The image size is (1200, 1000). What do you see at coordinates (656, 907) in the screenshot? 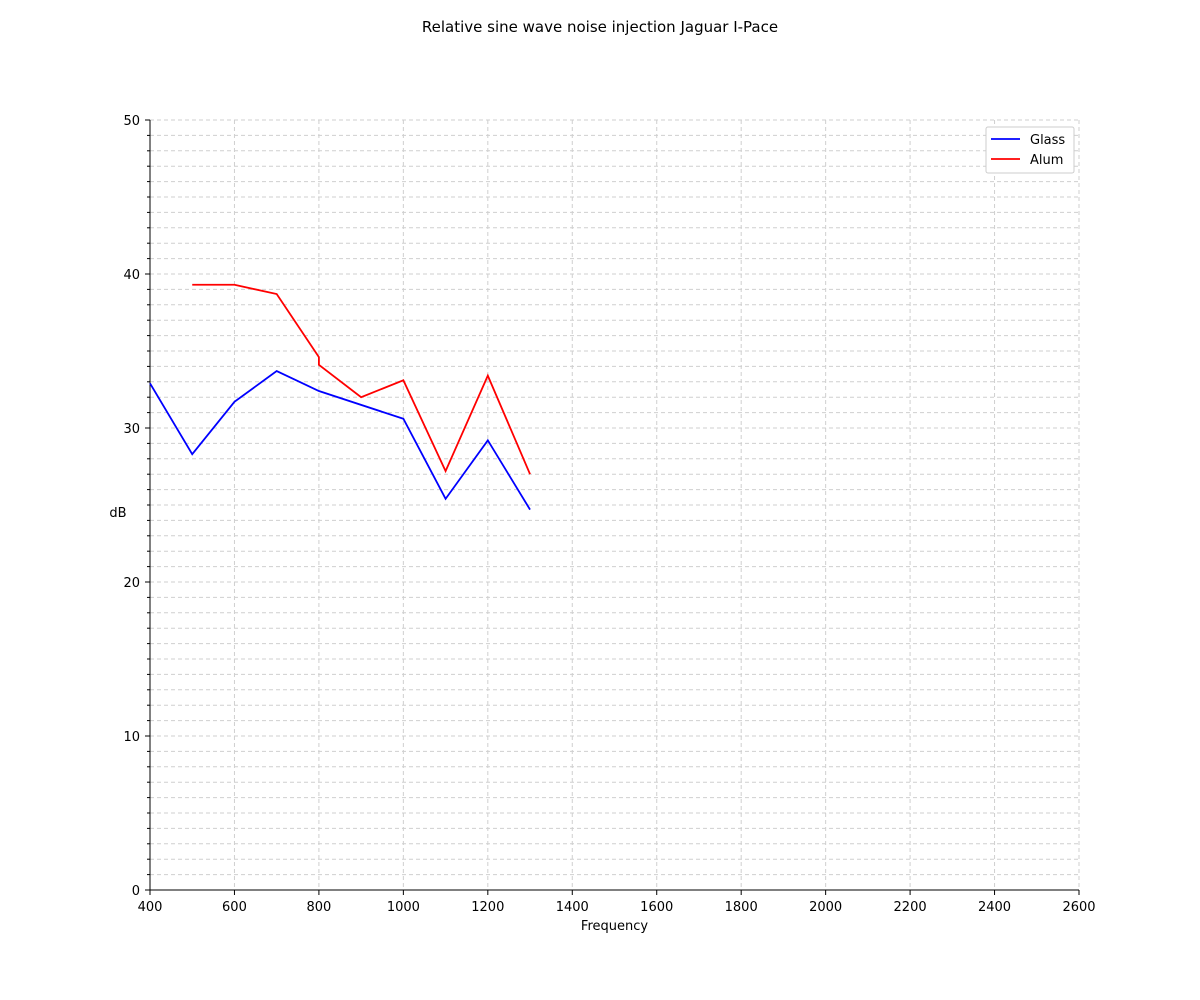
I see `x-tick-label: 1600` at bounding box center [656, 907].